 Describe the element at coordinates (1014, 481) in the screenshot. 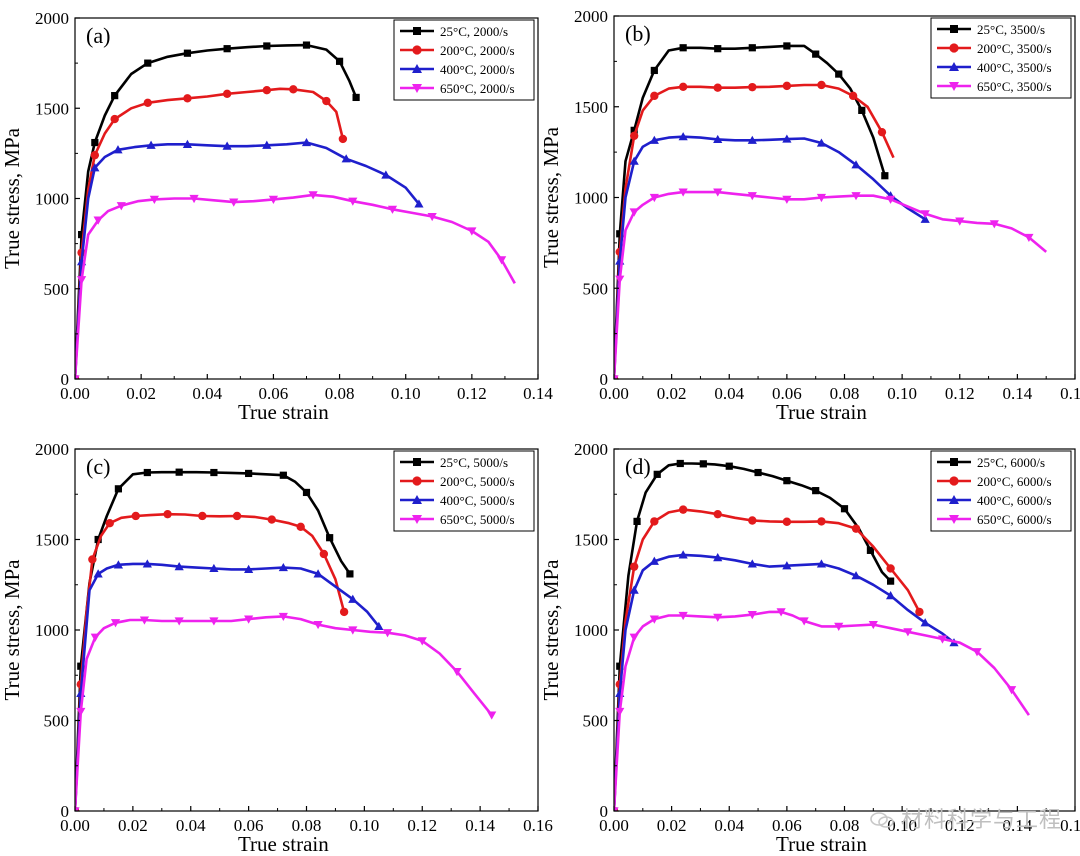

I see `legend-label: 200°C, 6000/s` at that location.